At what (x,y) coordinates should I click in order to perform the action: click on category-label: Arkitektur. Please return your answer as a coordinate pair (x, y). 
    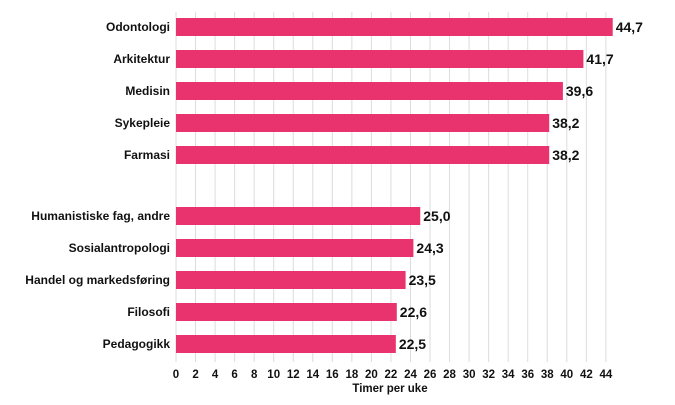
    Looking at the image, I should click on (141, 59).